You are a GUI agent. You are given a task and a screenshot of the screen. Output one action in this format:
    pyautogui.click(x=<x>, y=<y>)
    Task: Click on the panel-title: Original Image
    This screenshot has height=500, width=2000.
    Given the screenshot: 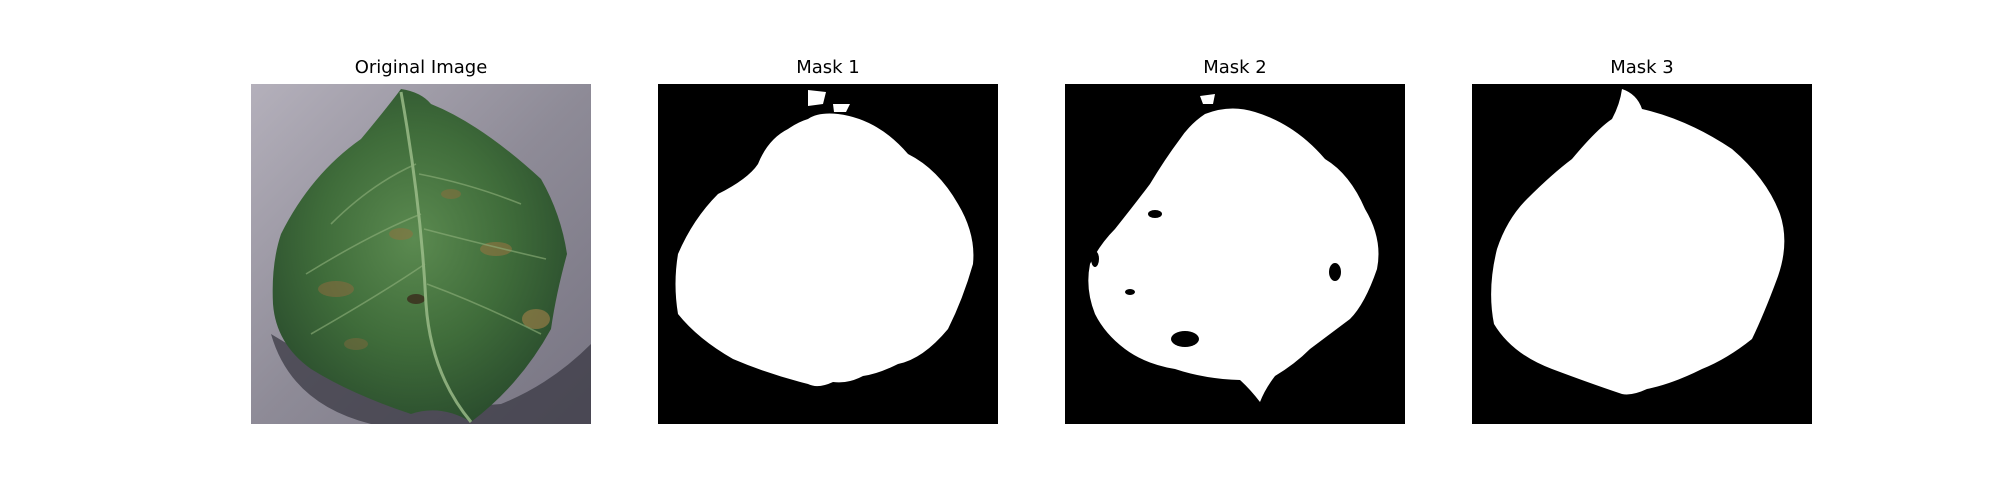 What is the action you would take?
    pyautogui.click(x=421, y=67)
    